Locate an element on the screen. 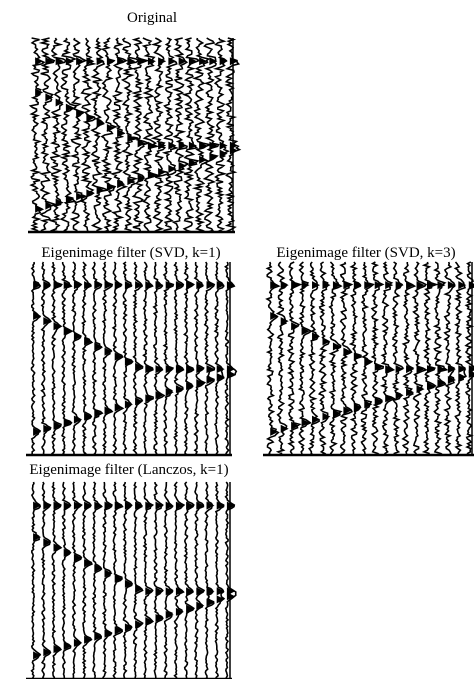  seismic-panel is located at coordinates (132, 359).